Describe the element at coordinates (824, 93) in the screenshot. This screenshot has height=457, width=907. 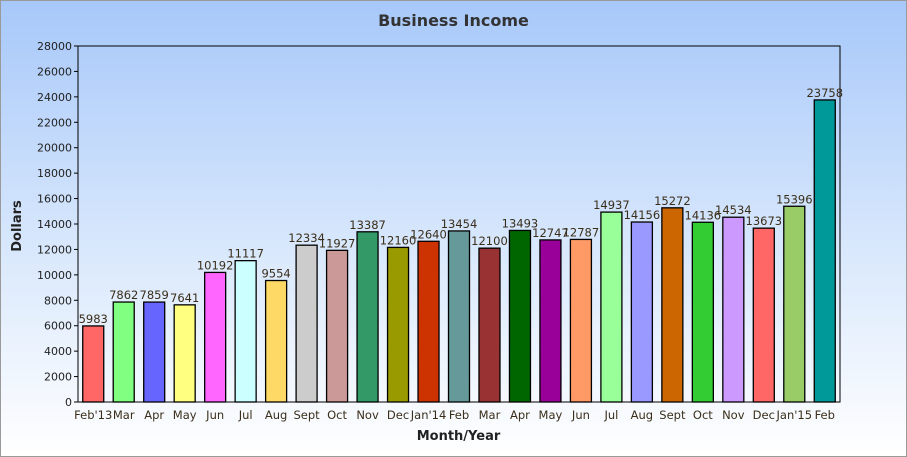
I see `data-label: 23758` at that location.